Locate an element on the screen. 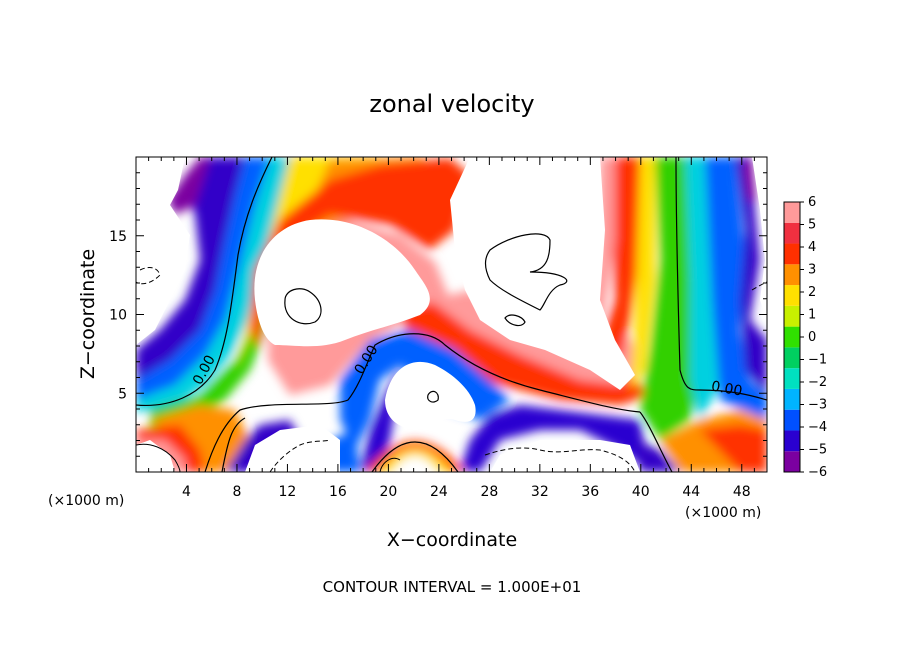 The height and width of the screenshot is (654, 904). colorbar-tick-label: −6 is located at coordinates (817, 472).